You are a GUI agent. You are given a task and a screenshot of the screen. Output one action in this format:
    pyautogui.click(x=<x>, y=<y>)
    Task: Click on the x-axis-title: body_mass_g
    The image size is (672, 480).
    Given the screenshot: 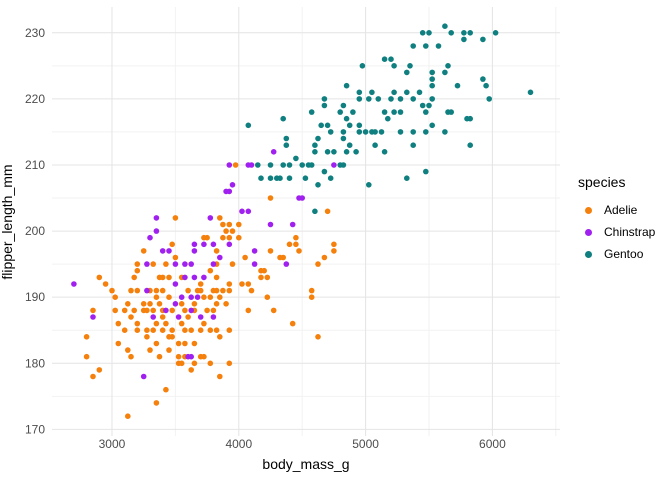 What is the action you would take?
    pyautogui.click(x=306, y=464)
    